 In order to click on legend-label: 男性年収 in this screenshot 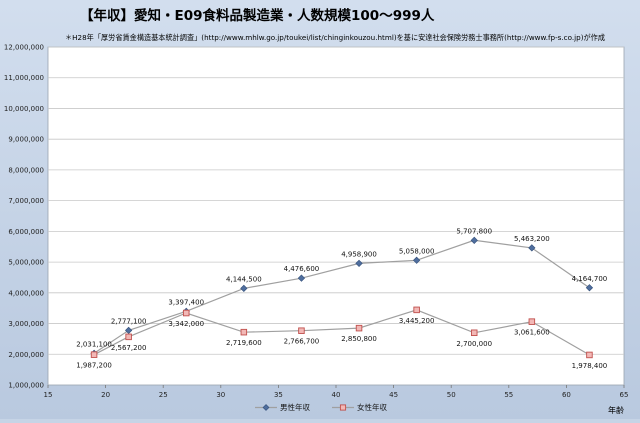, I will do `click(295, 407)`.